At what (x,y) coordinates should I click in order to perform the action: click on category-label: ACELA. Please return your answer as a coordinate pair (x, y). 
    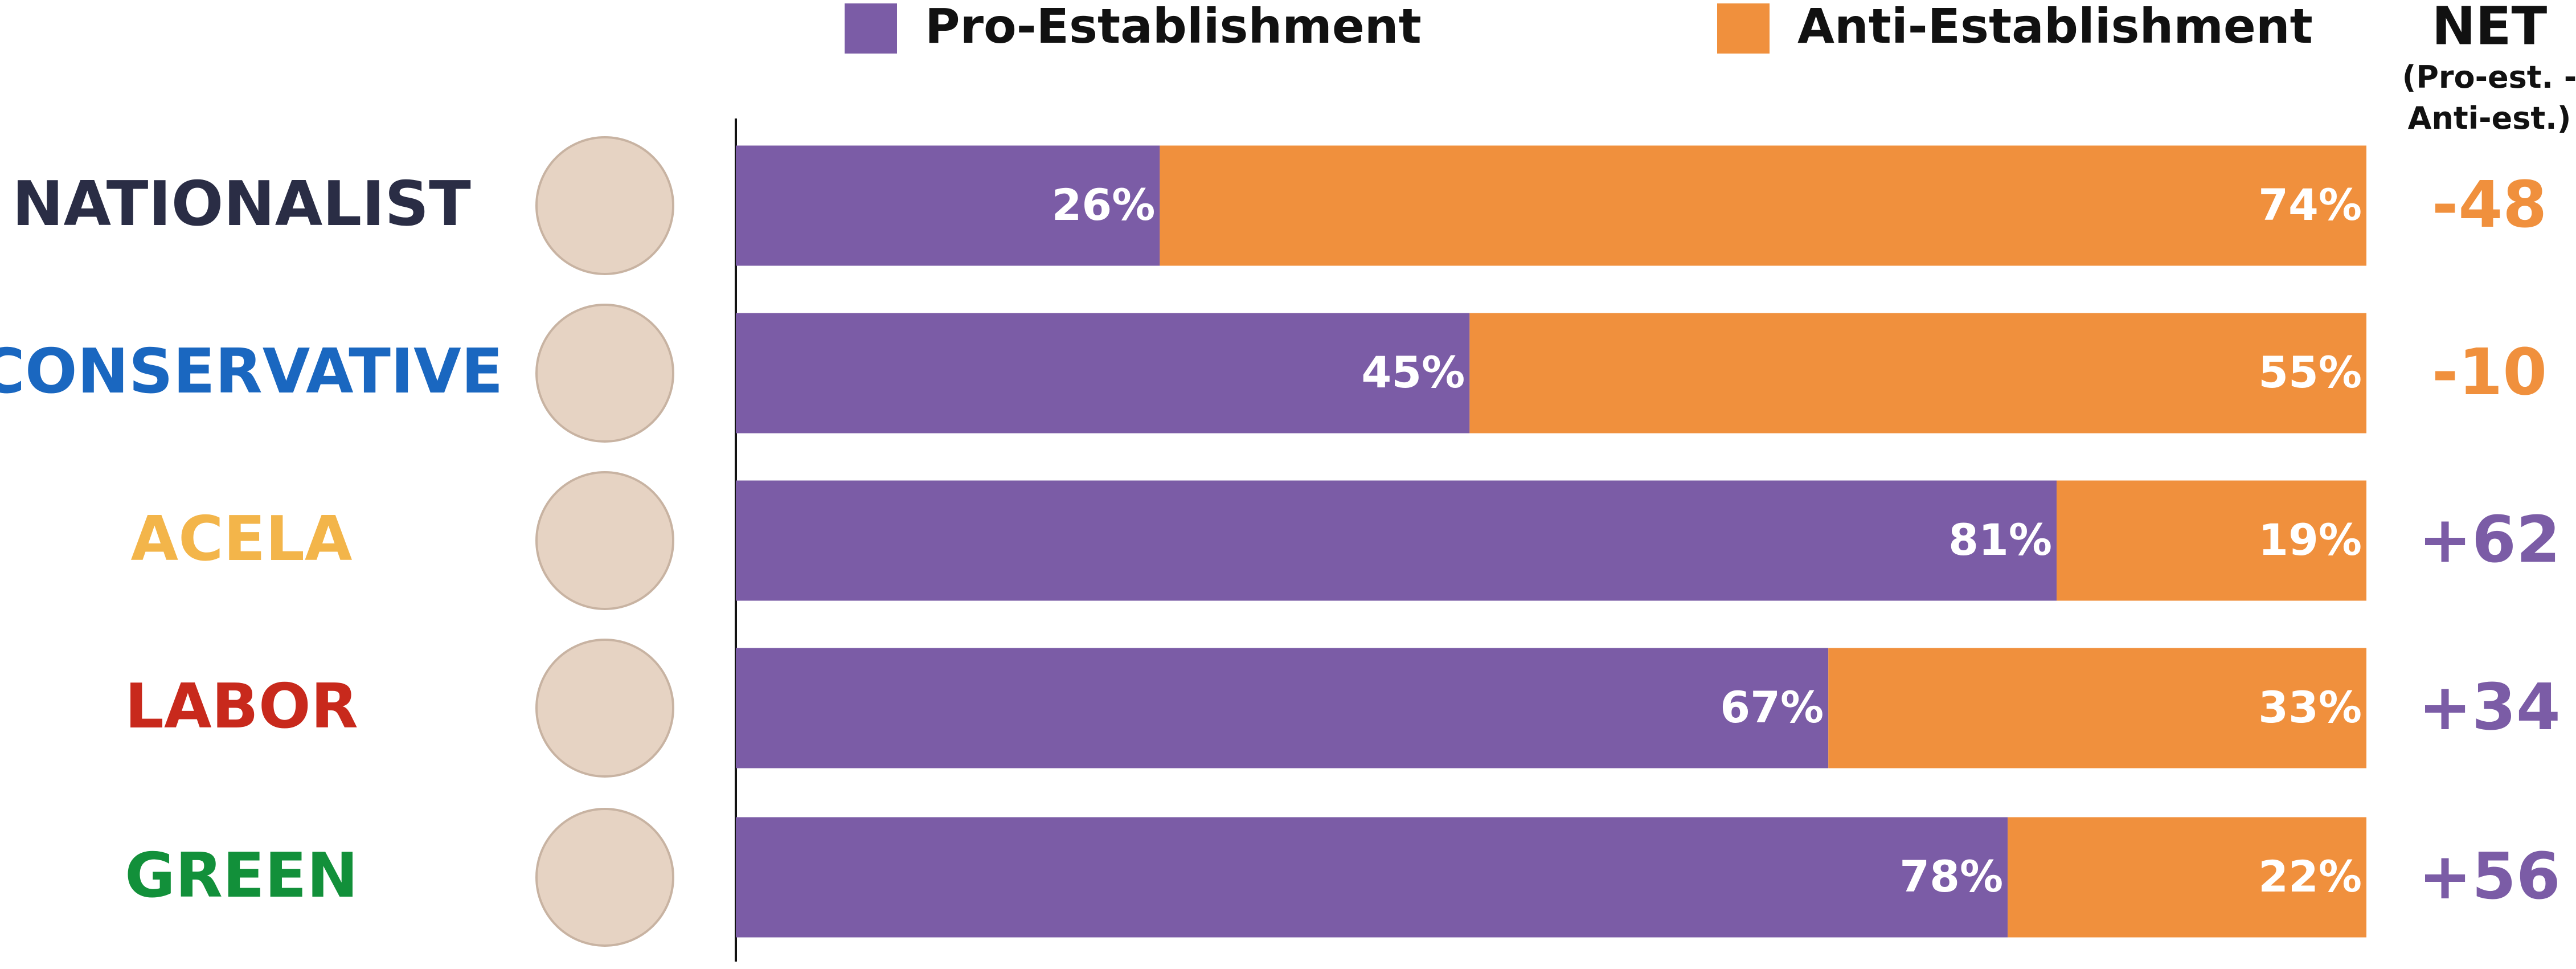
    Looking at the image, I should click on (241, 540).